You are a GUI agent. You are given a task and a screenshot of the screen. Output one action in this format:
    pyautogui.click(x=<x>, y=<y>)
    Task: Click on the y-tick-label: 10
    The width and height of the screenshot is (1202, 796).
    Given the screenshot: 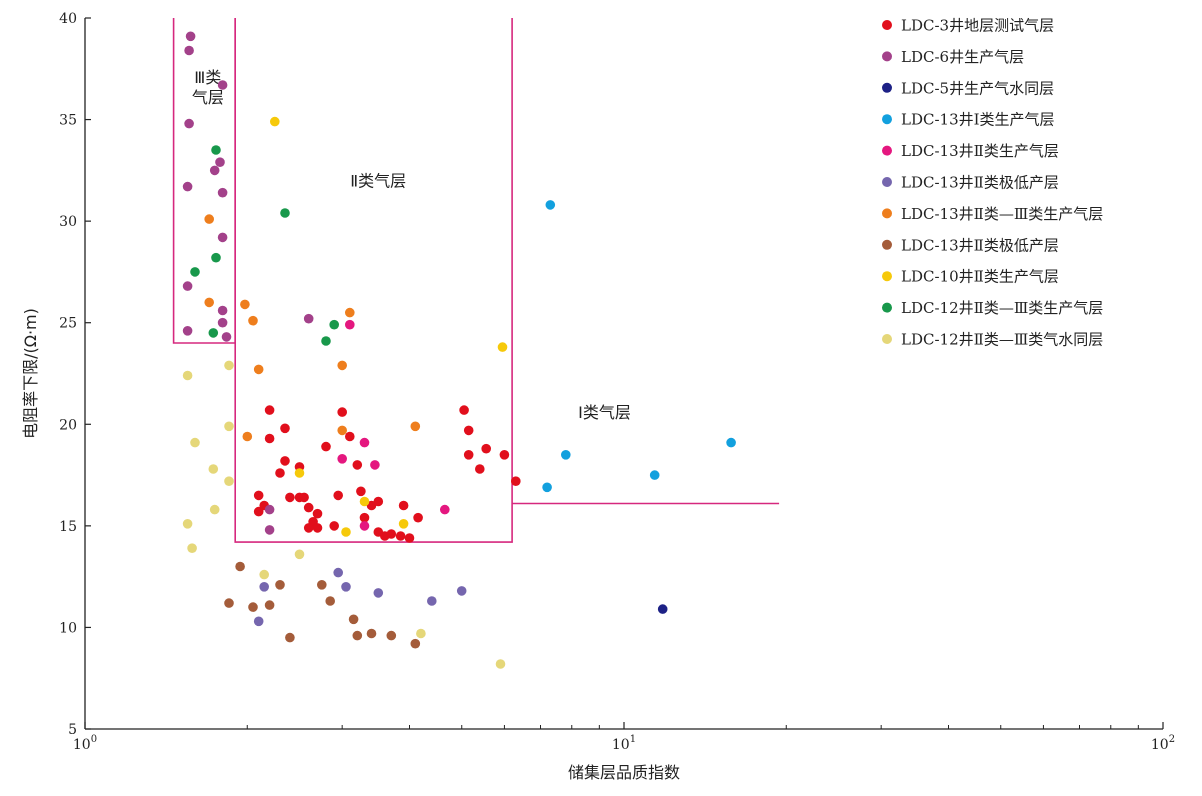 What is the action you would take?
    pyautogui.click(x=68, y=628)
    